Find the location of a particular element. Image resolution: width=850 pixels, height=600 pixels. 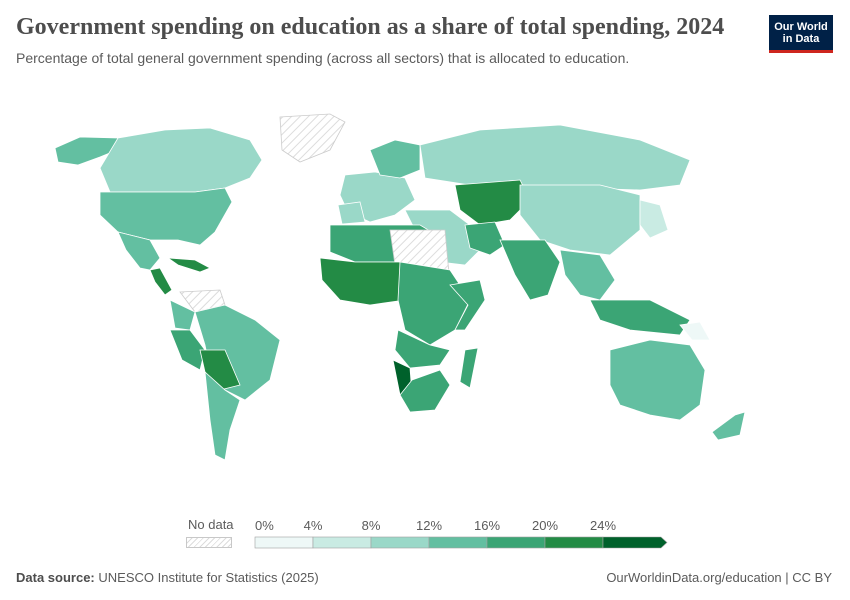

country-iberia is located at coordinates (351, 213).